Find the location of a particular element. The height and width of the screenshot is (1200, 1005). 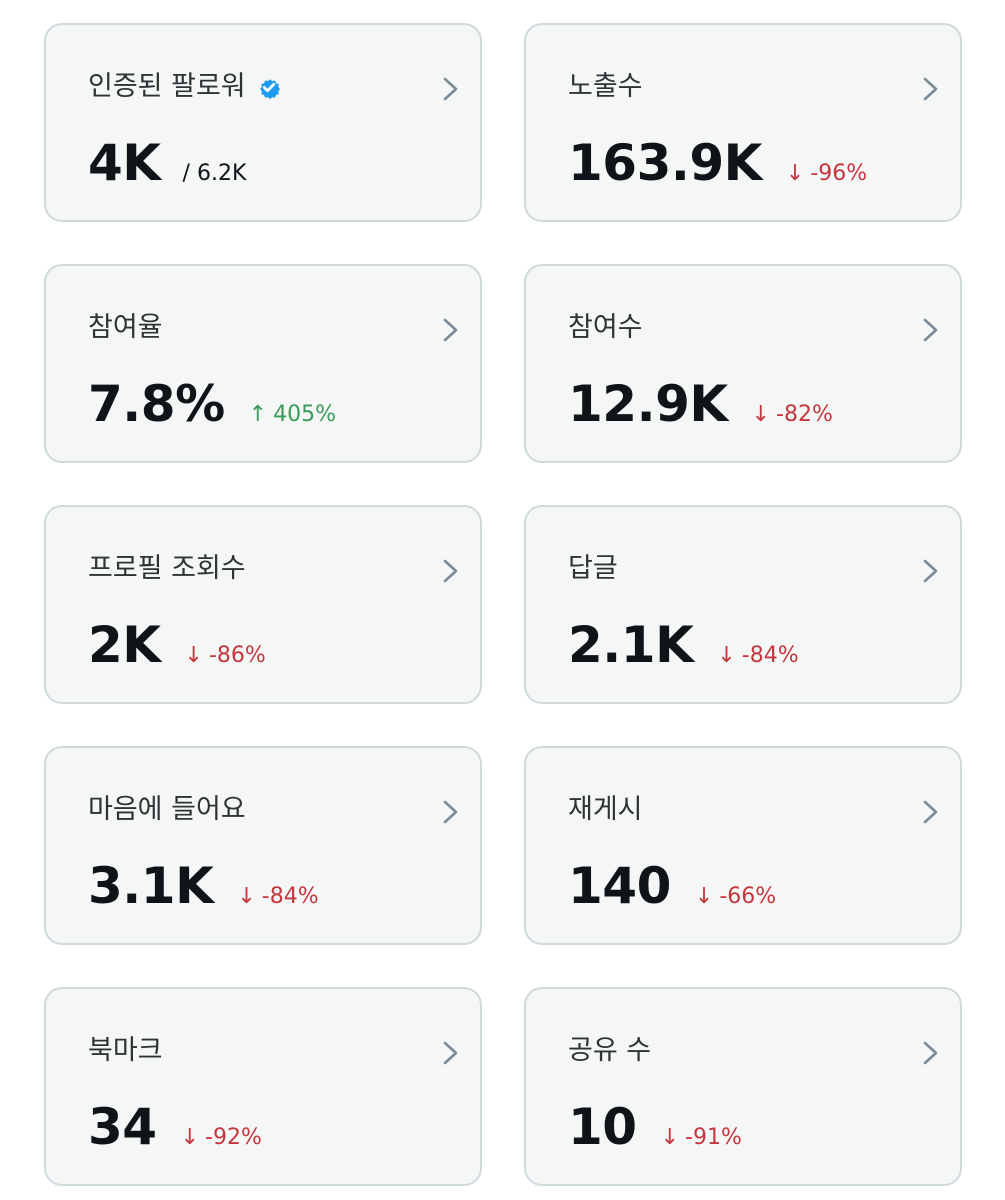

metric-value-row: 2.1K ↓ -84% is located at coordinates (683, 645).